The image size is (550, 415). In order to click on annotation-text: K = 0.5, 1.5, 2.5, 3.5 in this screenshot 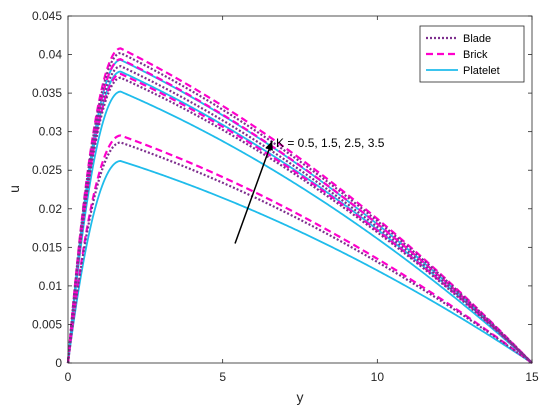, I will do `click(330, 143)`.